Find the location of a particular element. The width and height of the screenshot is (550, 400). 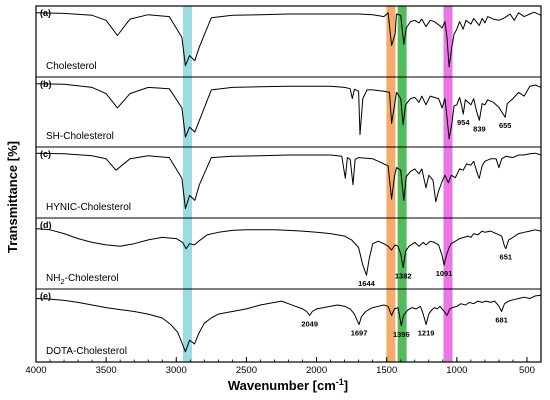

x-axis-title: Wavenumber [cm-1] is located at coordinates (288, 385).